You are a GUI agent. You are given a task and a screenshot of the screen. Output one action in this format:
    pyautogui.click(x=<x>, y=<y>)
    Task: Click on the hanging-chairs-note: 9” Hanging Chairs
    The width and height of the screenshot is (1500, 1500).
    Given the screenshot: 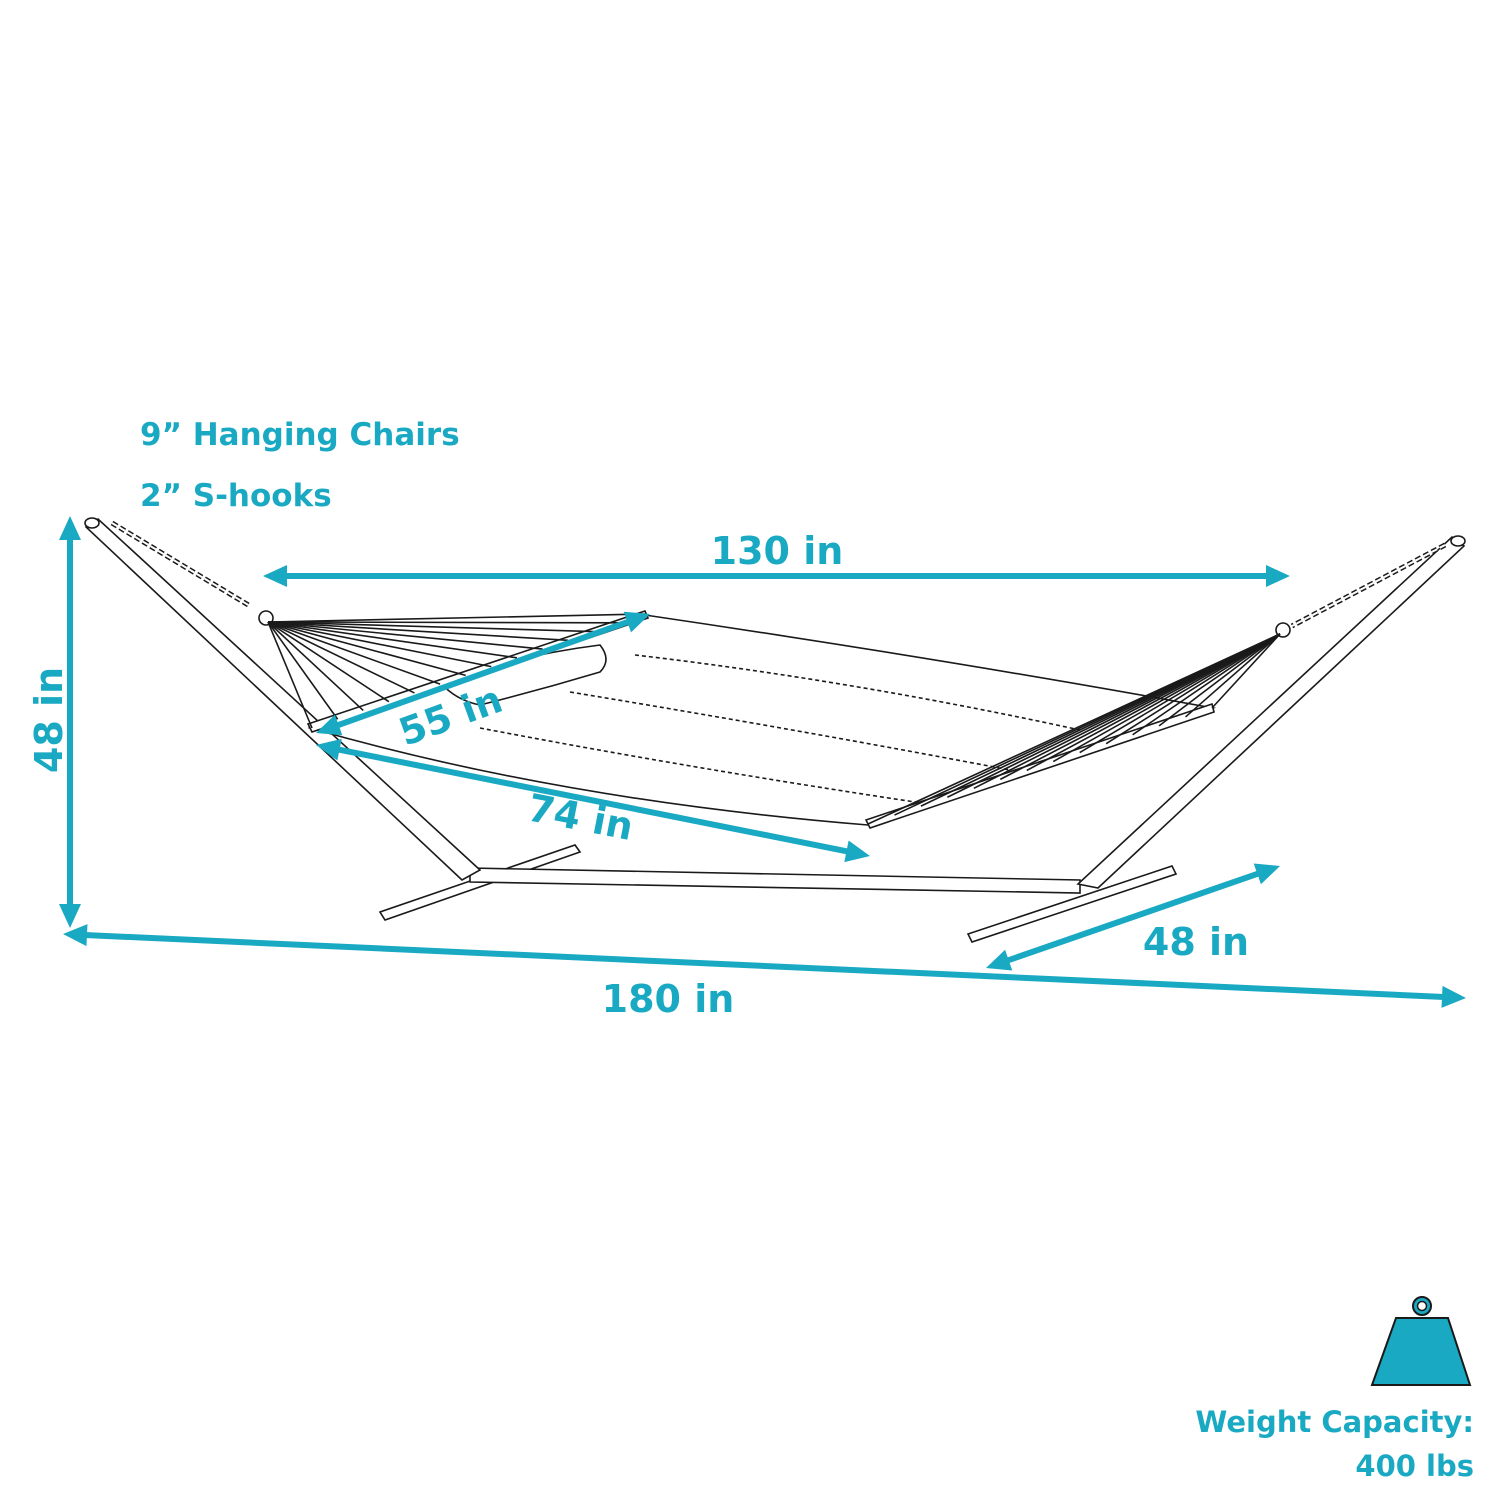 What is the action you would take?
    pyautogui.click(x=300, y=435)
    